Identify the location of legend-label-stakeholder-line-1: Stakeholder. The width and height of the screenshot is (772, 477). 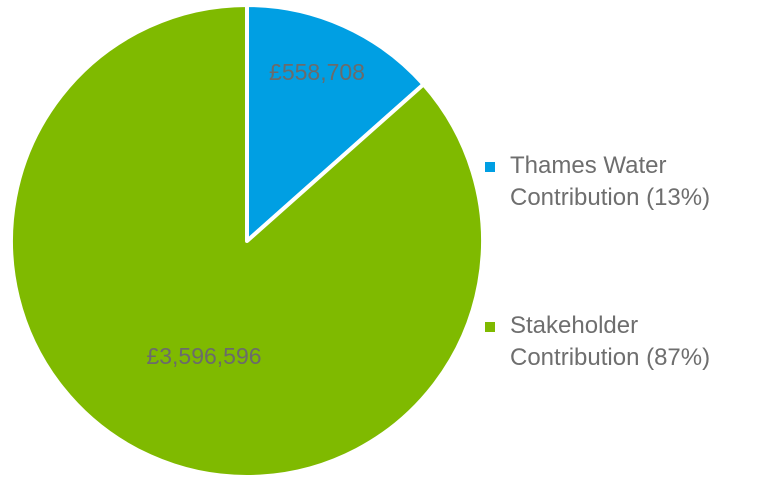
(574, 325).